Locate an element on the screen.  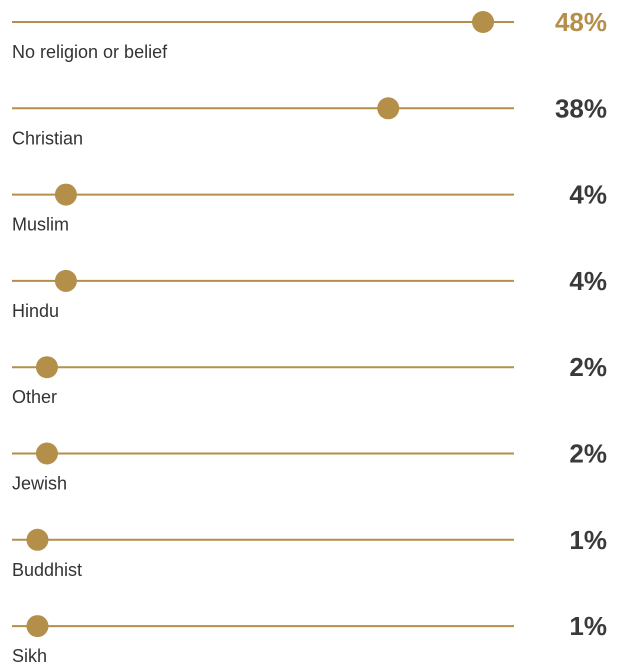
category-label: Christian is located at coordinates (47, 138).